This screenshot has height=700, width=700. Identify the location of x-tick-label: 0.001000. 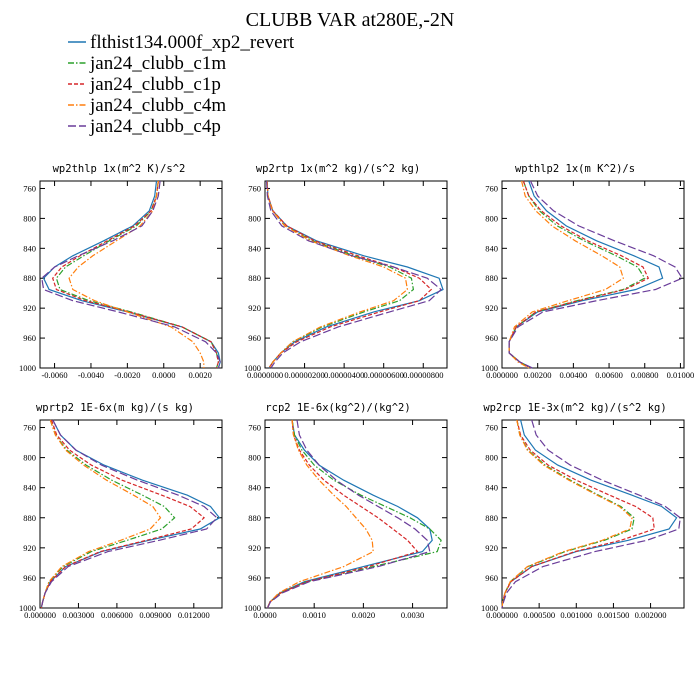
(576, 615).